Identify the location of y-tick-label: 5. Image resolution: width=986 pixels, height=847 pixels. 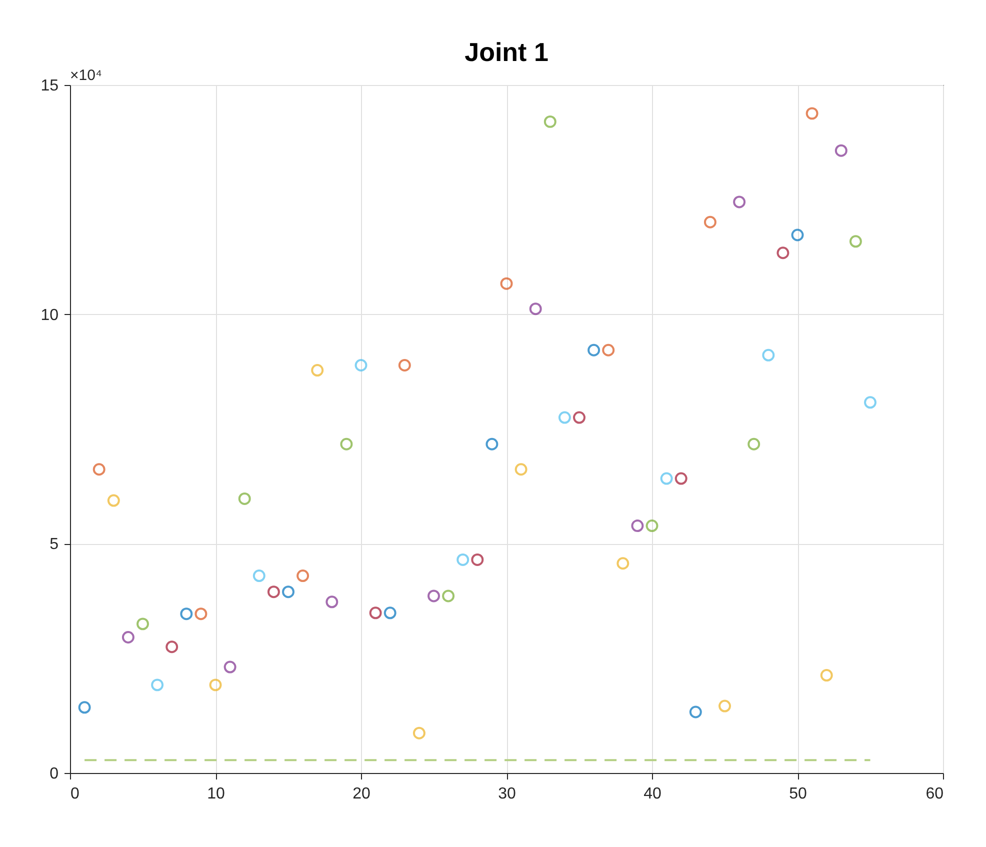
(54, 545).